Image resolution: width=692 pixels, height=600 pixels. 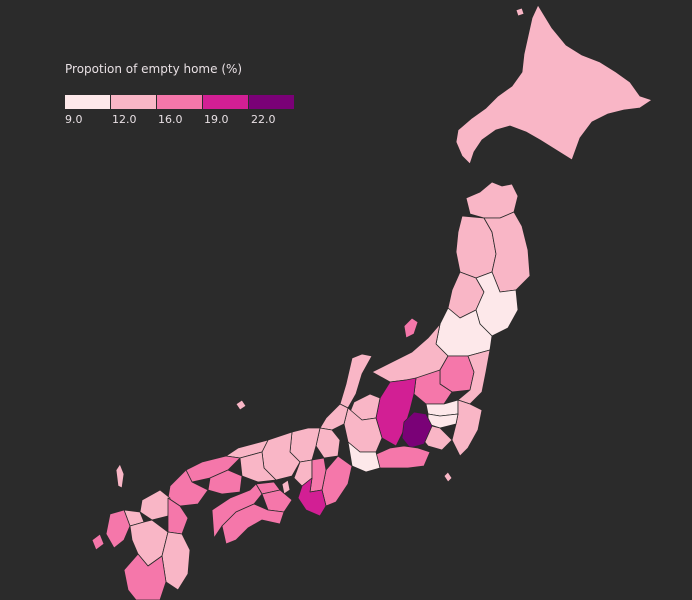 What do you see at coordinates (118, 529) in the screenshot?
I see `region-nagasaki` at bounding box center [118, 529].